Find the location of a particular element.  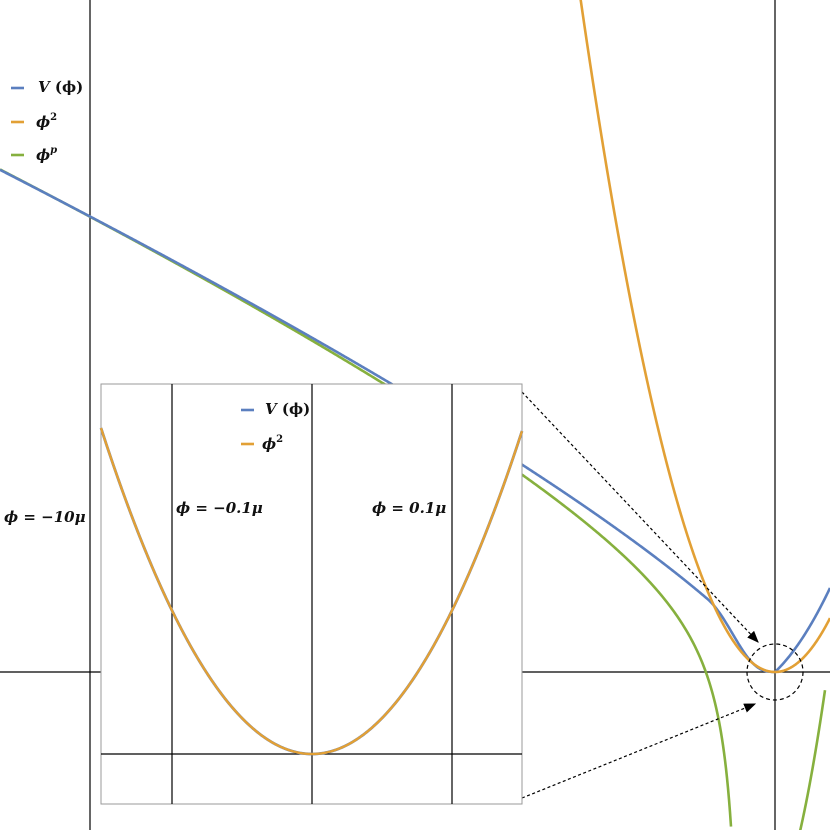

main-annotation-phi-minus-10mu: ϕ = −10μ is located at coordinates (45, 517).